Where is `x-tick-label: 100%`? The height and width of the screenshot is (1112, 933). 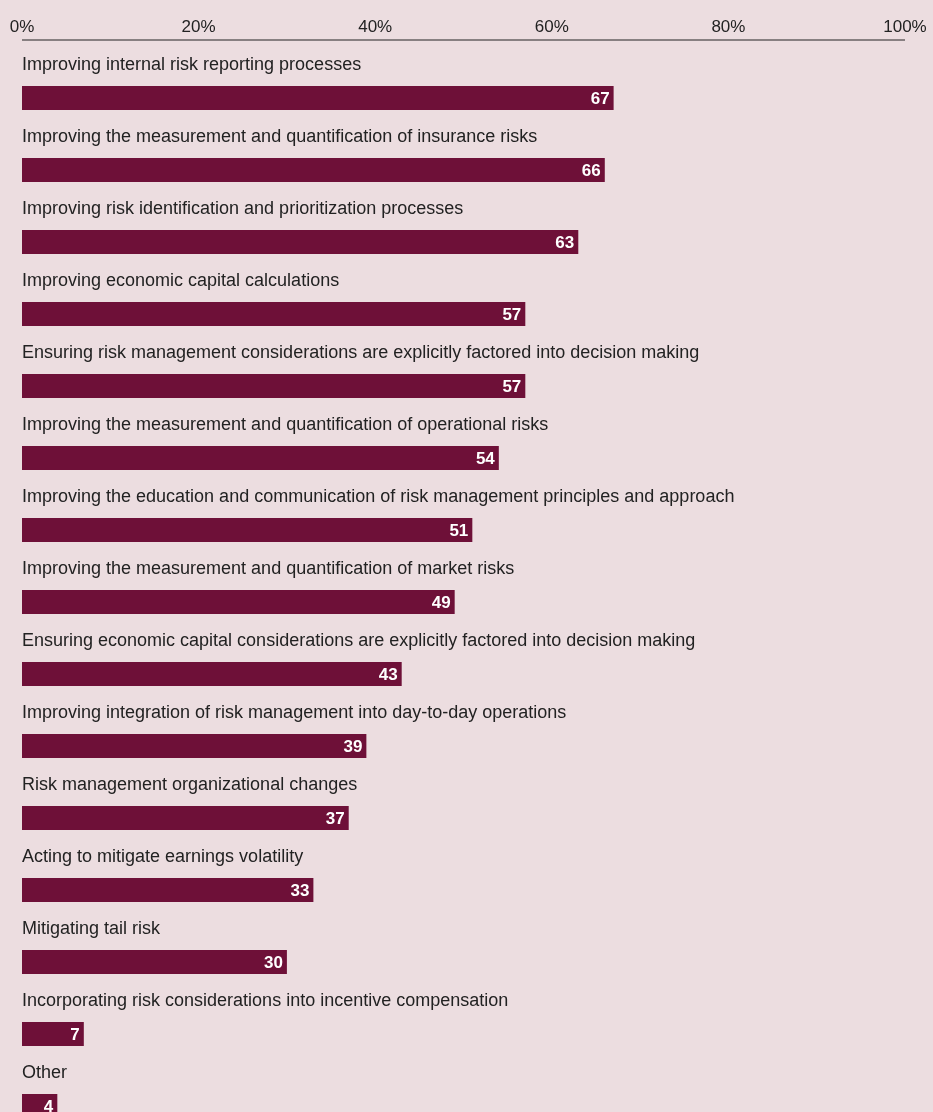
x-tick-label: 100% is located at coordinates (905, 26).